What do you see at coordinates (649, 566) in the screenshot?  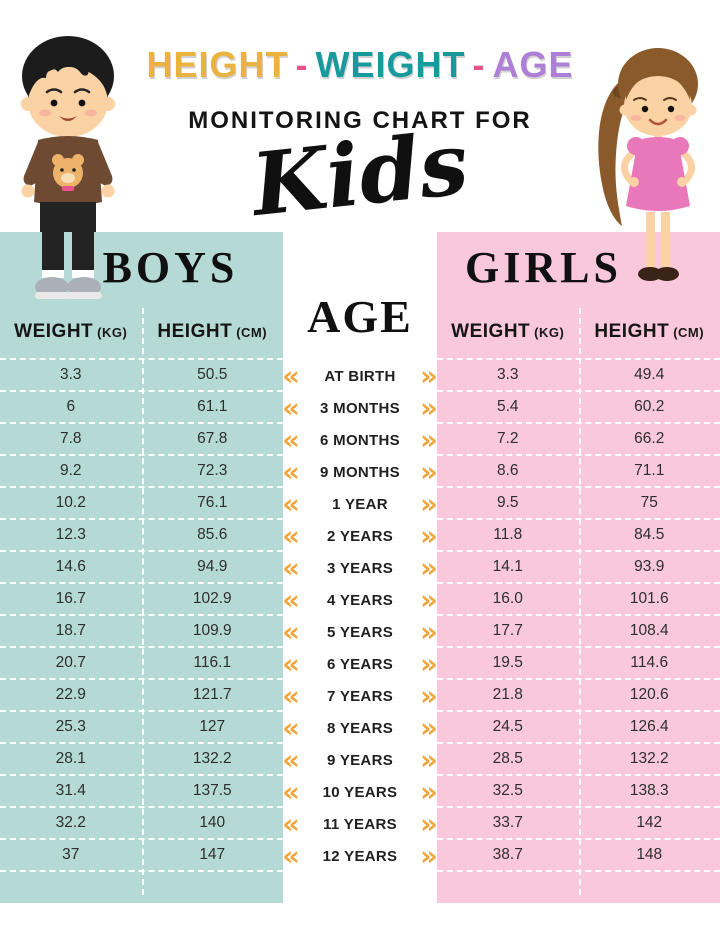 I see `height-cell: 93.9` at bounding box center [649, 566].